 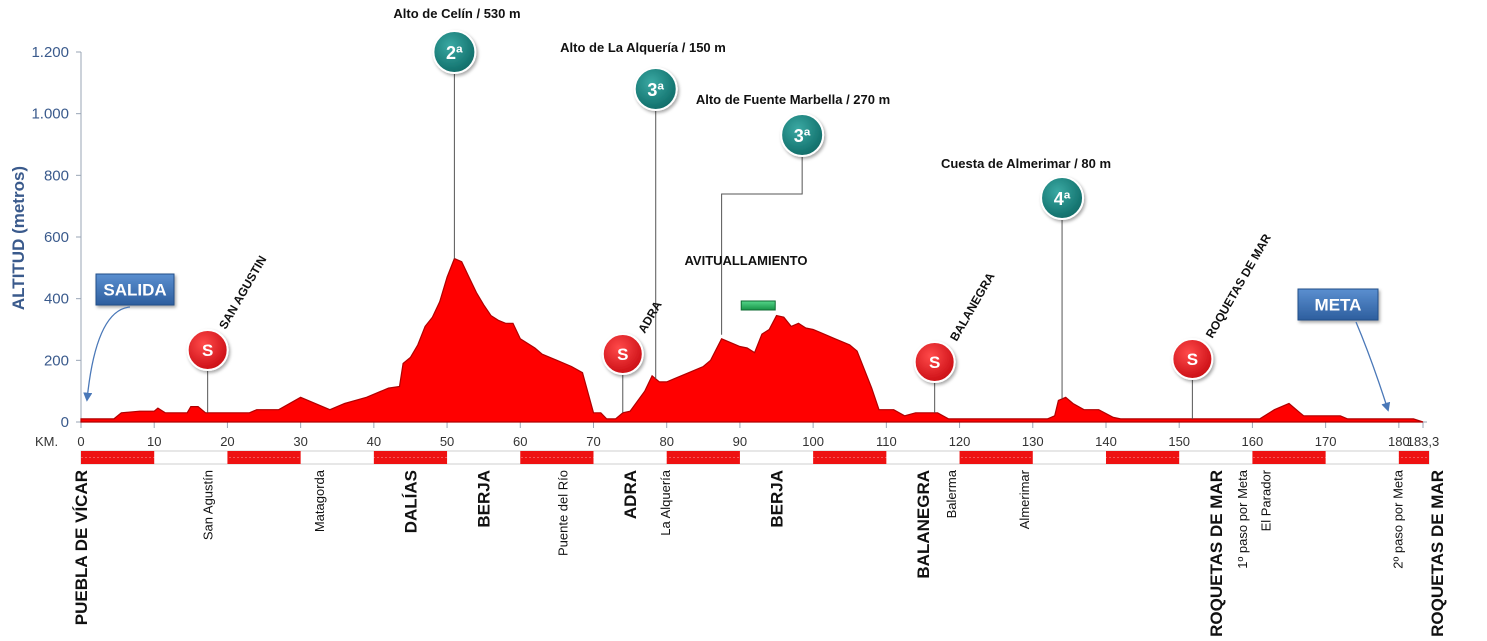 What do you see at coordinates (1253, 441) in the screenshot?
I see `x-tick-label: 160` at bounding box center [1253, 441].